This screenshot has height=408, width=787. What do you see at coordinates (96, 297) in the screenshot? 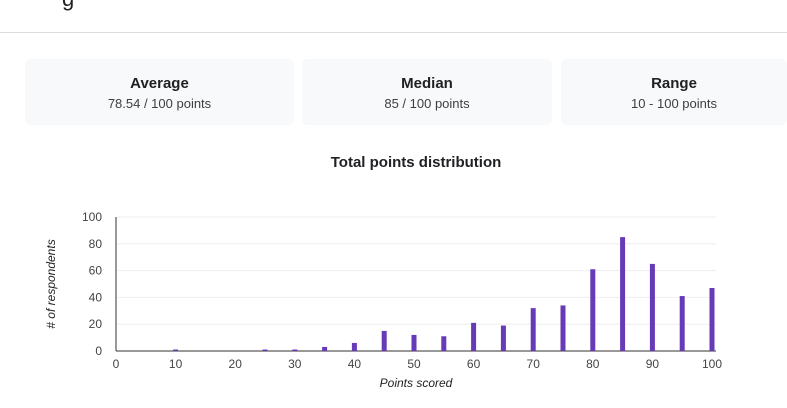
I see `y-tick-label: 40` at bounding box center [96, 297].